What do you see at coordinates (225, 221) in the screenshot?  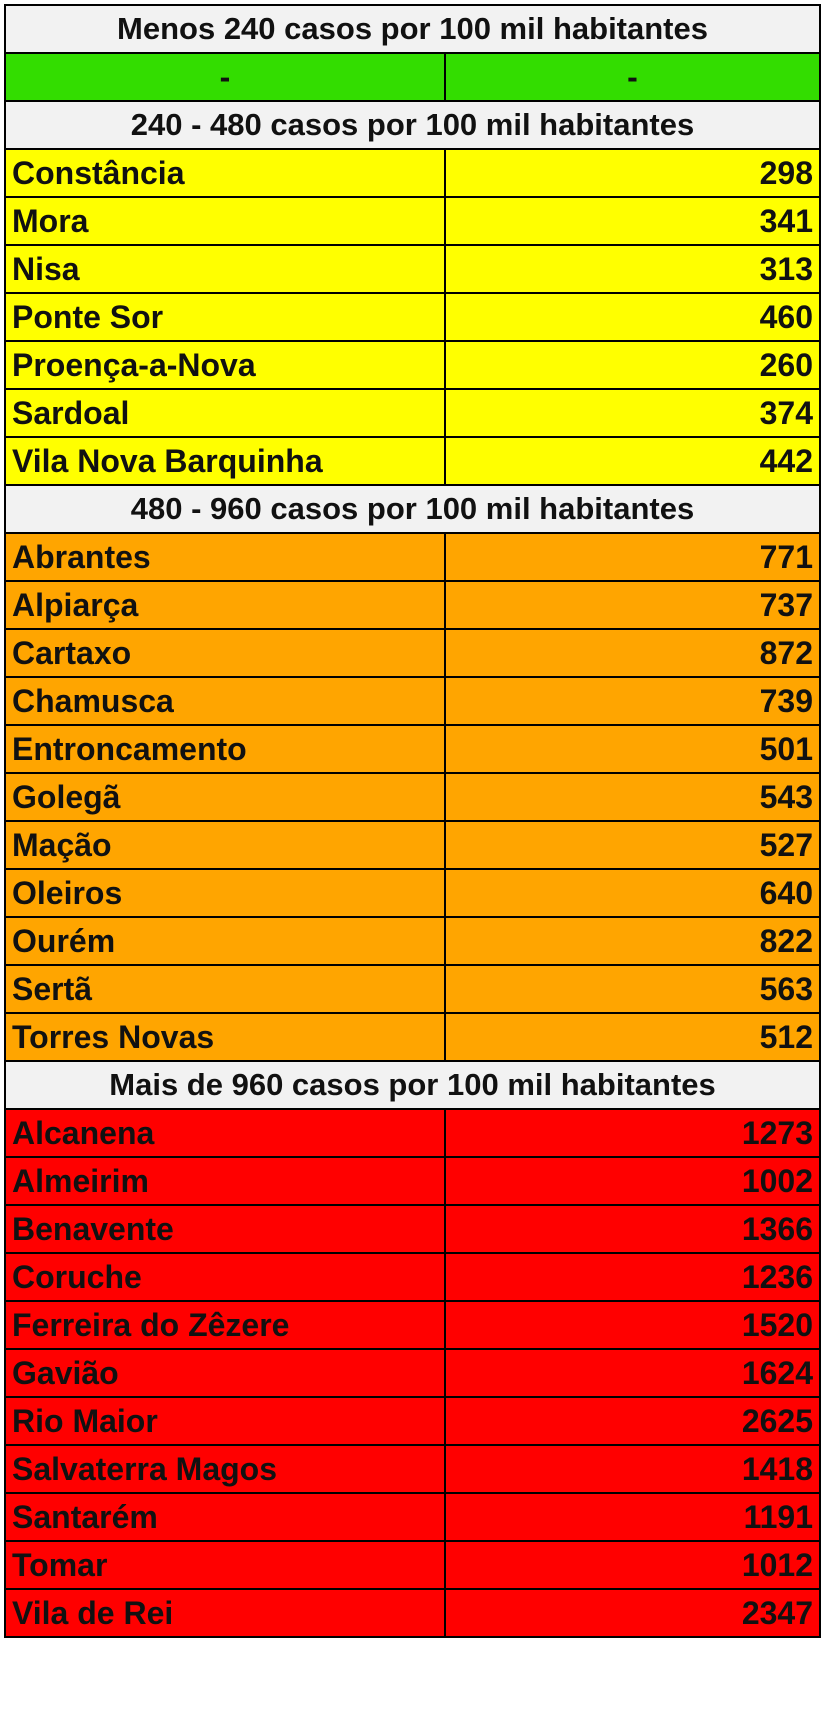 I see `municipality-name: Mora` at bounding box center [225, 221].